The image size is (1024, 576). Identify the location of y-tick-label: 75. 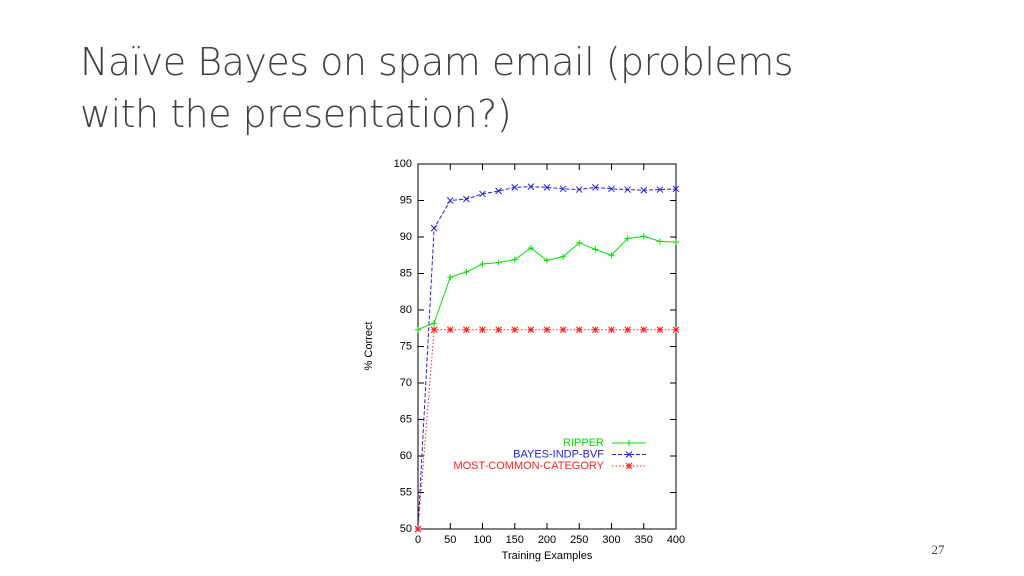
(406, 346).